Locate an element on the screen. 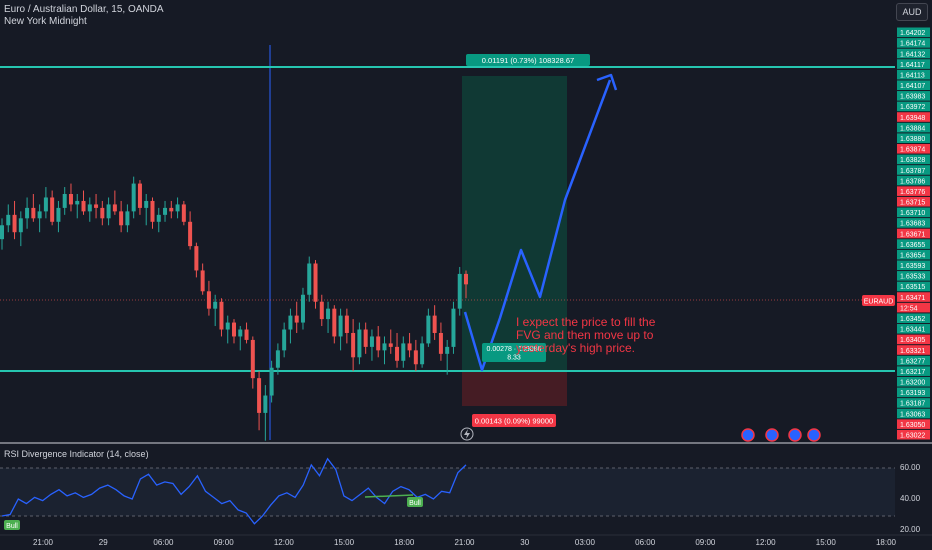  session-label: New York Midnight is located at coordinates (45, 21).